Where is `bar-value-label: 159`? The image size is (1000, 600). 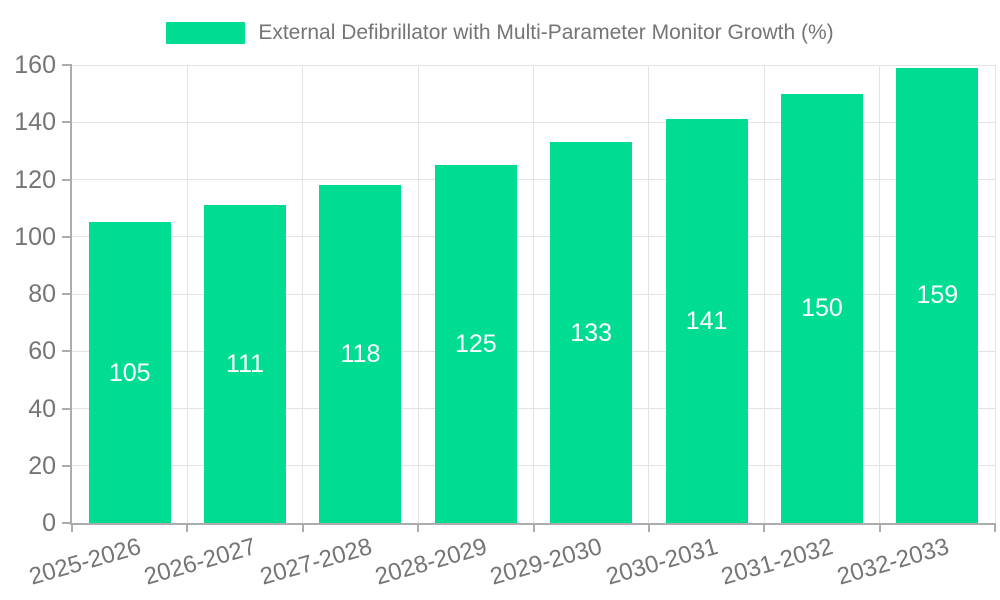
bar-value-label: 159 is located at coordinates (937, 295).